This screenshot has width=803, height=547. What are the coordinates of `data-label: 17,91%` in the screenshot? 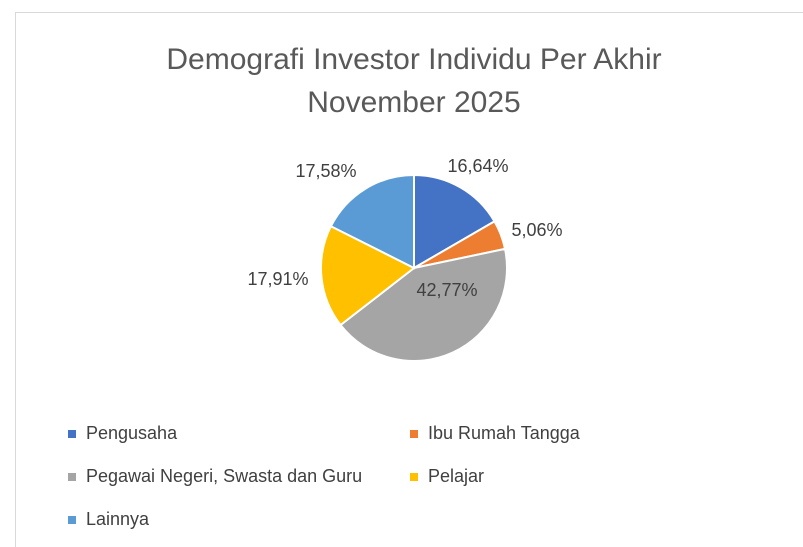 It's located at (277, 279).